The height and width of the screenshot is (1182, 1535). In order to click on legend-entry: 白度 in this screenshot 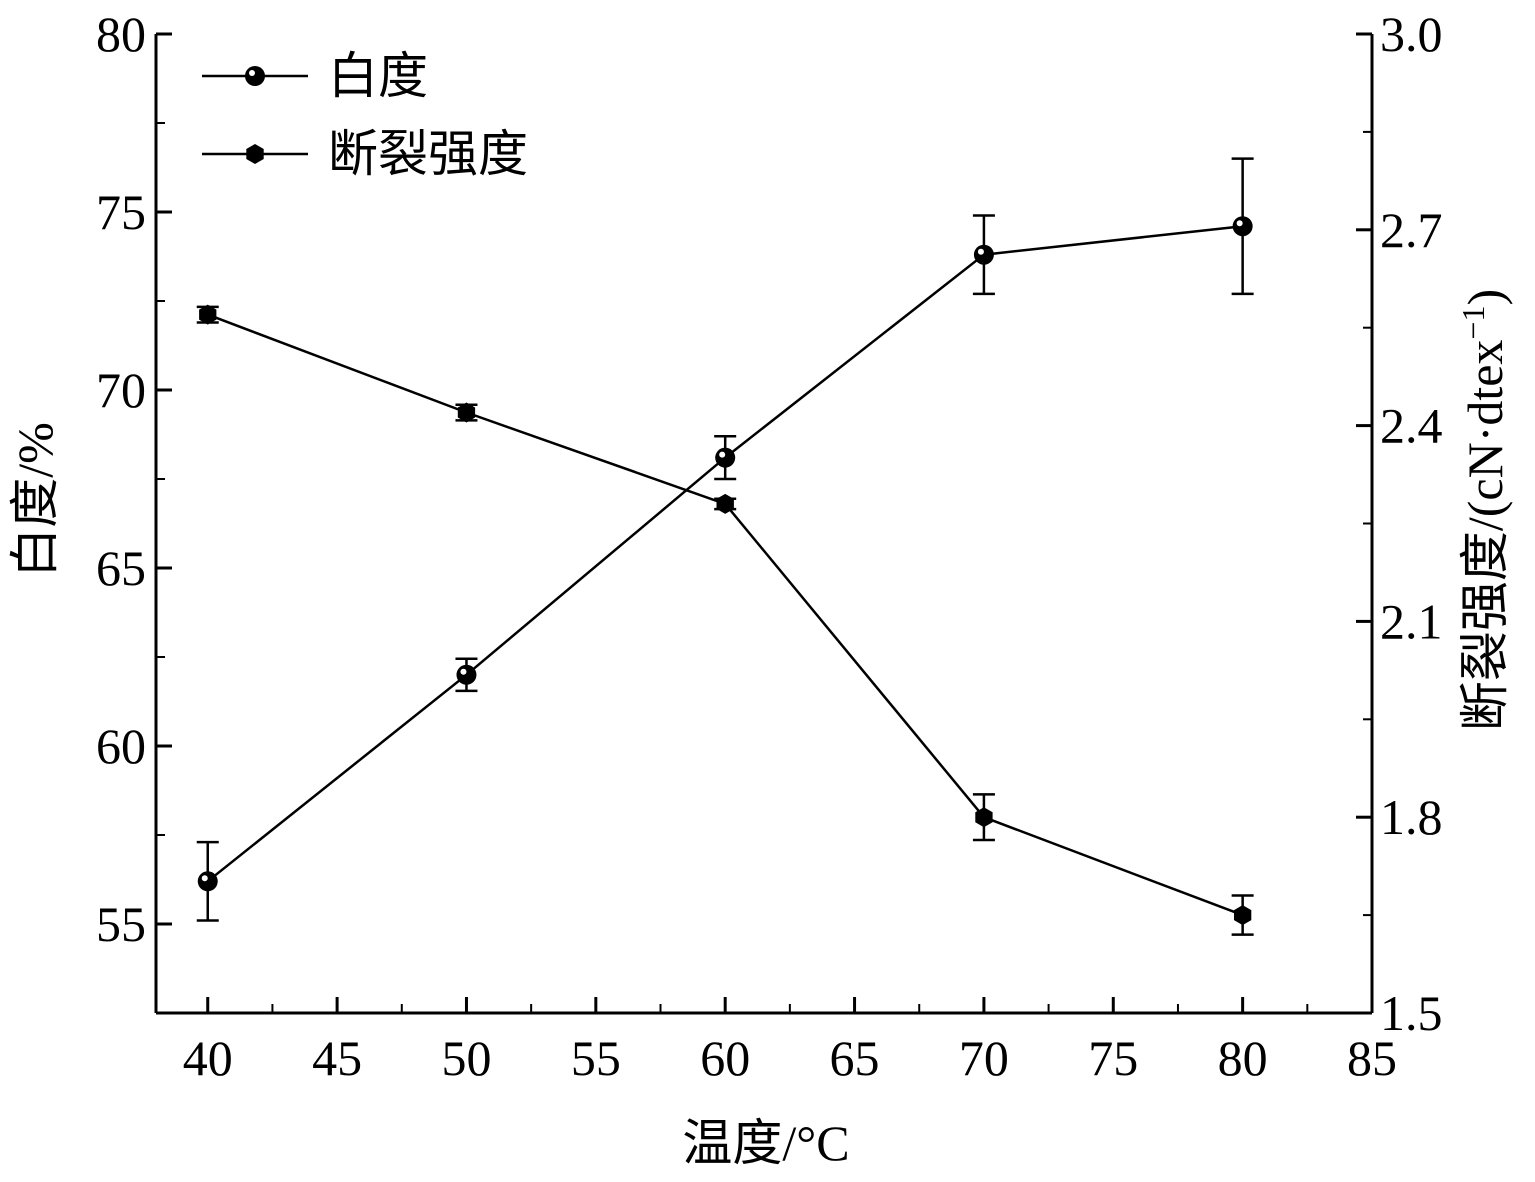, I will do `click(315, 76)`.